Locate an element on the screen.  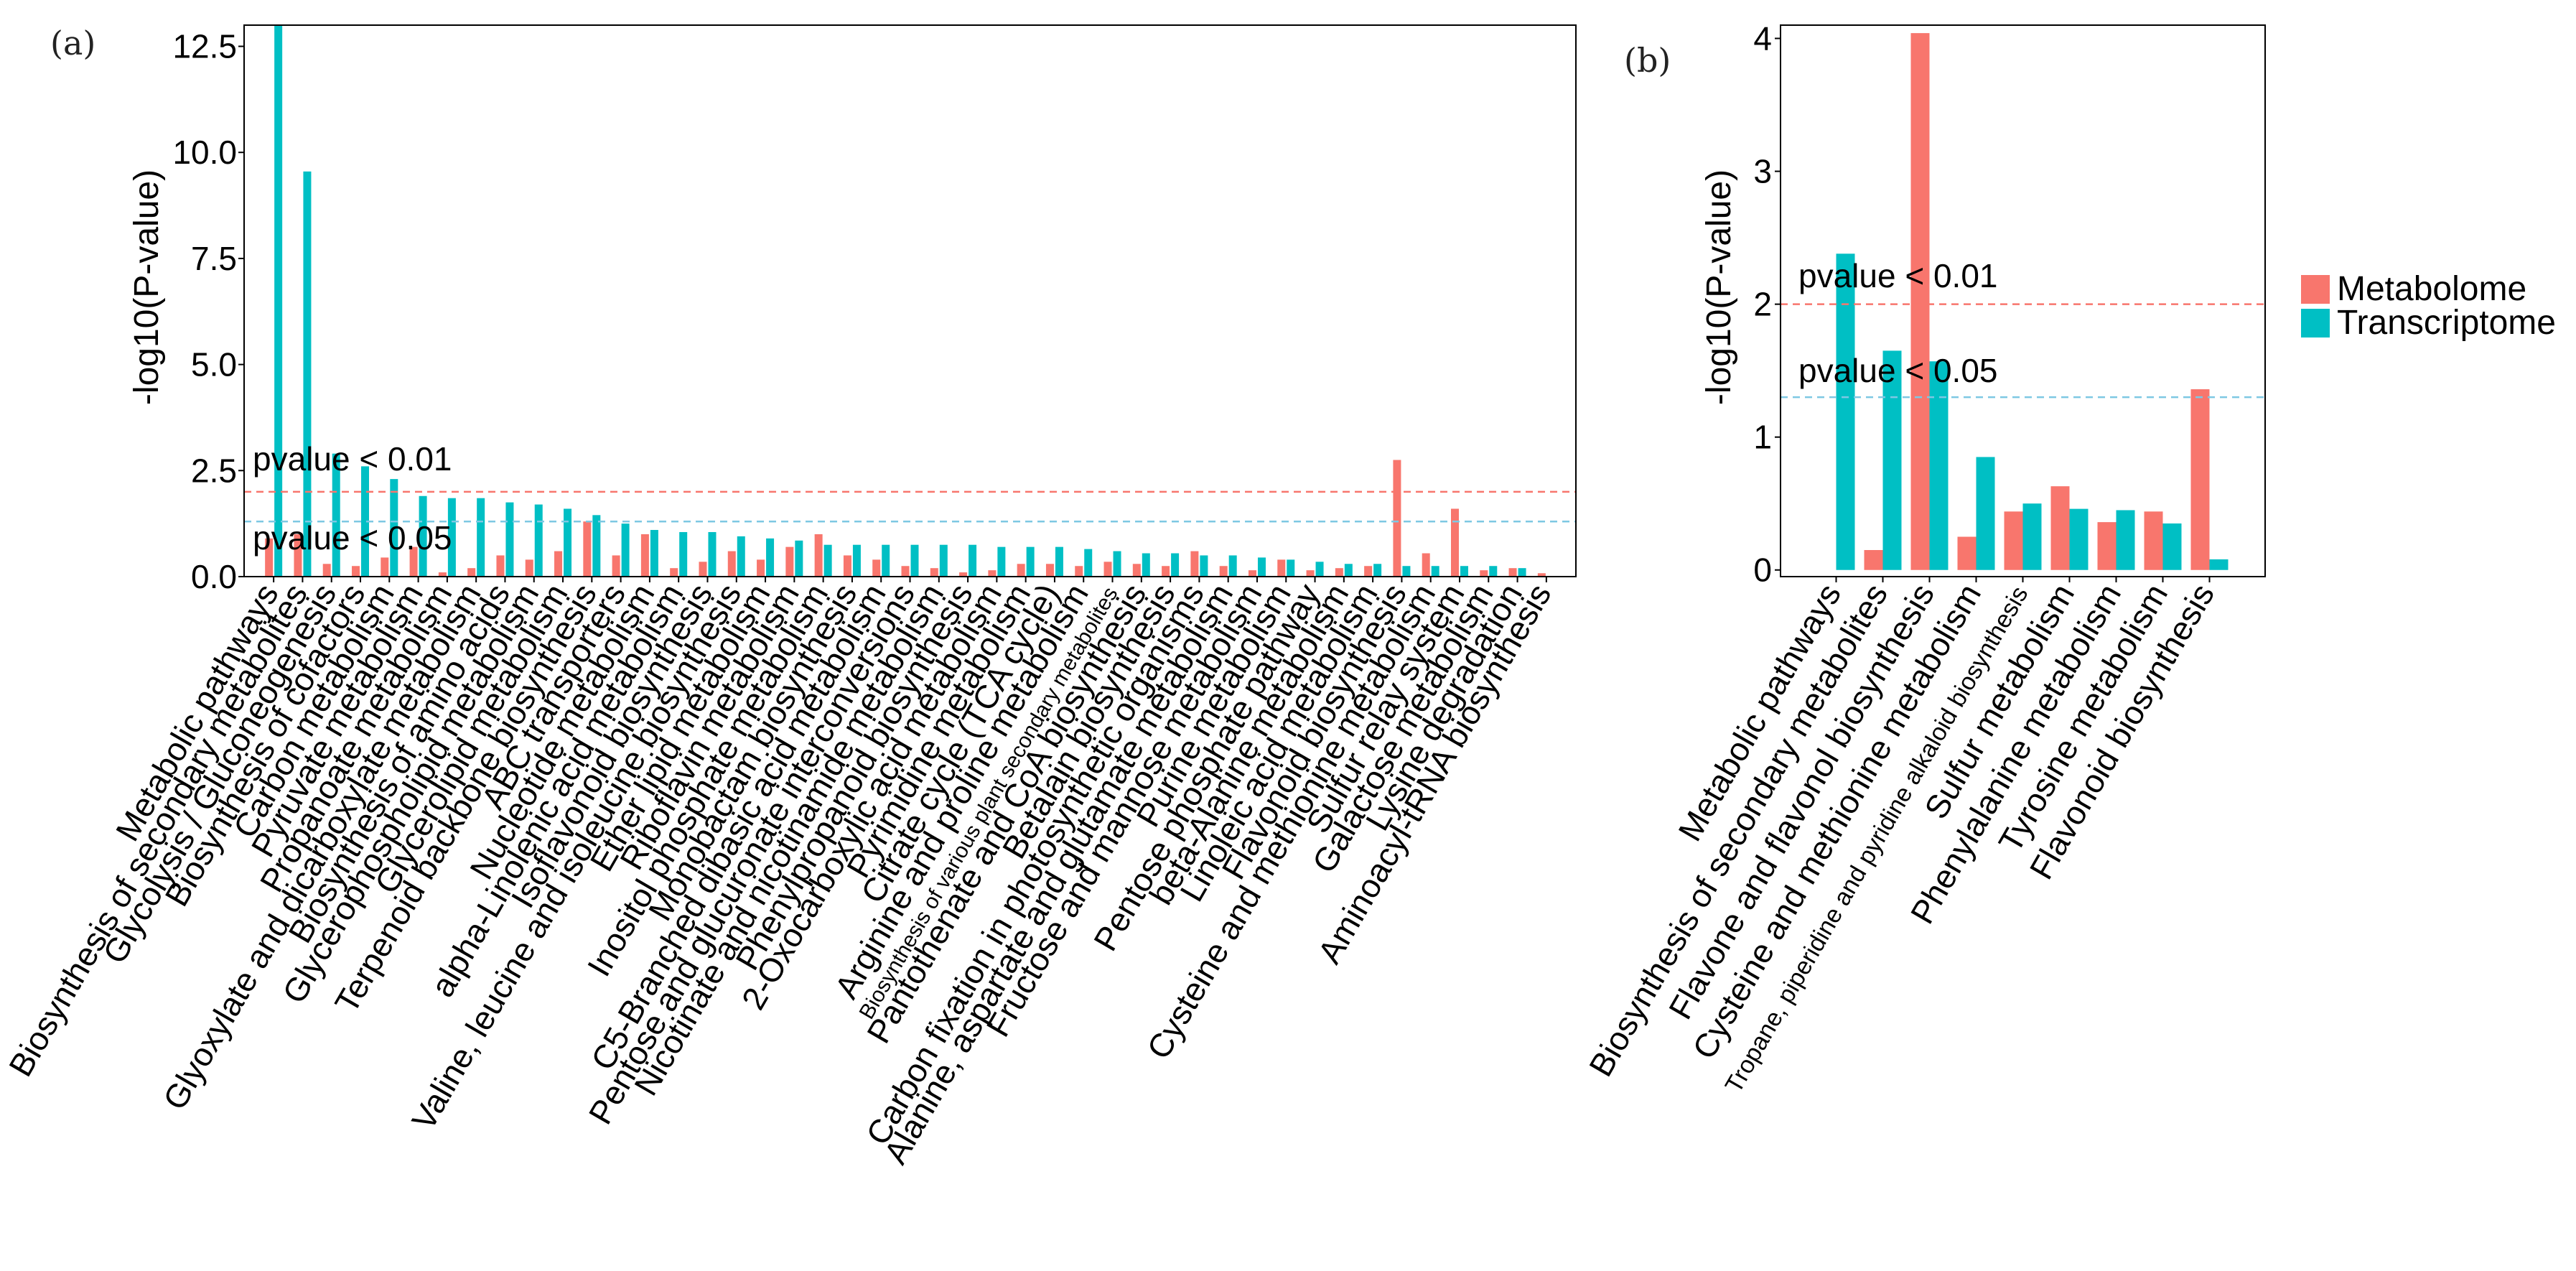
bar-metabolome-pentose-and-glucuronate-interconversions is located at coordinates (905, 571).